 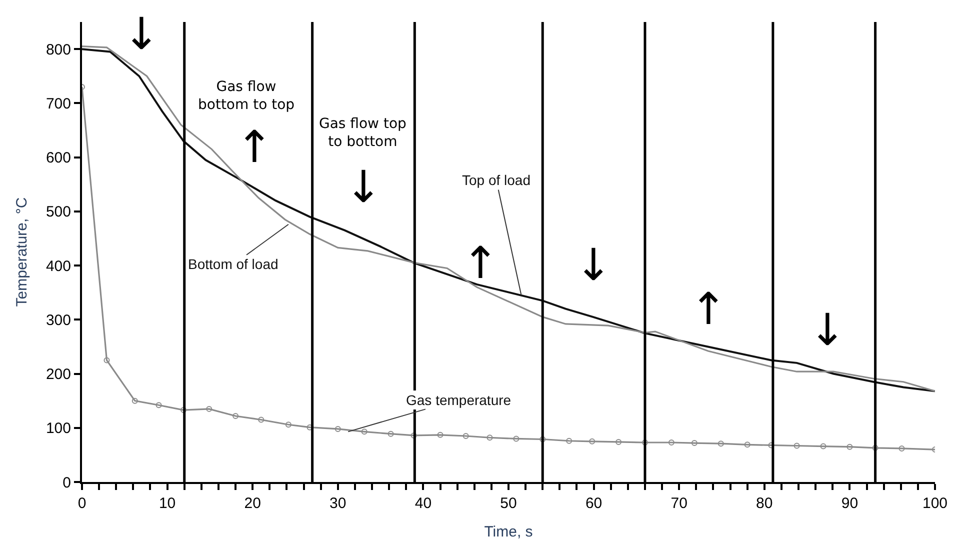 What do you see at coordinates (423, 503) in the screenshot?
I see `x-tick-label: 40` at bounding box center [423, 503].